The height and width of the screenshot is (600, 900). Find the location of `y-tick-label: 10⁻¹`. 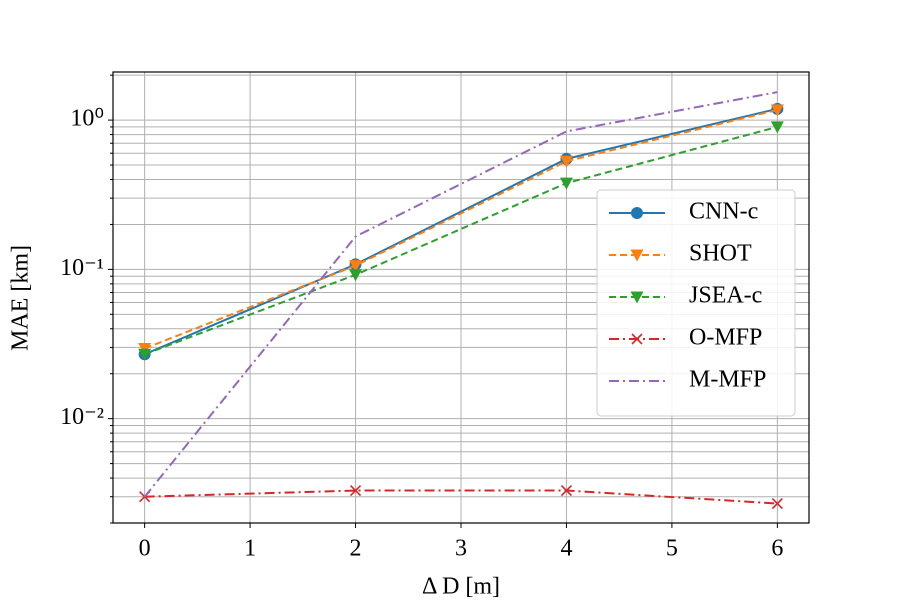

y-tick-label: 10⁻¹ is located at coordinates (82, 268).